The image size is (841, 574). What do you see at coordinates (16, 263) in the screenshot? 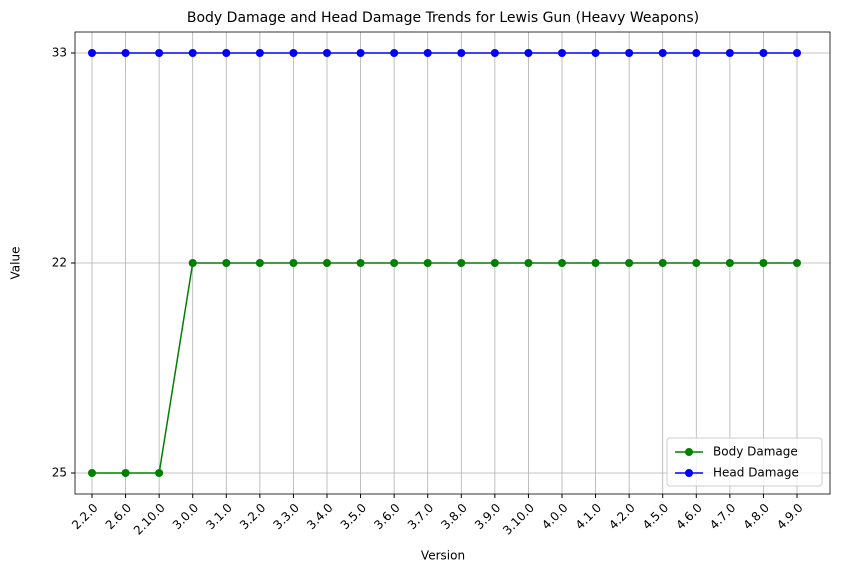
I see `y-axis-label: Value` at bounding box center [16, 263].